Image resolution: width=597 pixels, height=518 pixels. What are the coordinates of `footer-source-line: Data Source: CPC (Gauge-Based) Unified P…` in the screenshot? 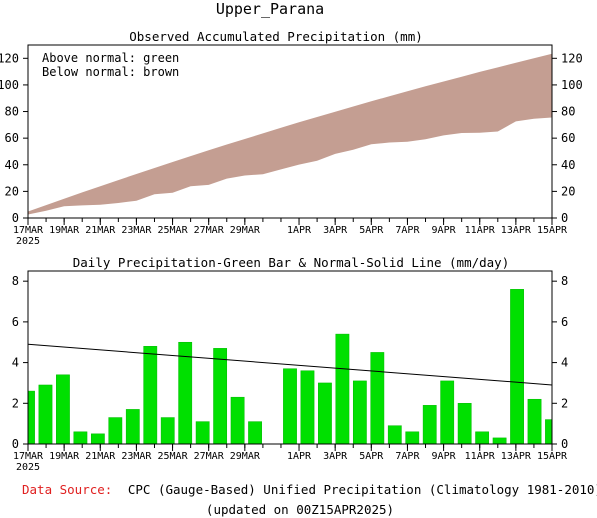 It's located at (309, 489).